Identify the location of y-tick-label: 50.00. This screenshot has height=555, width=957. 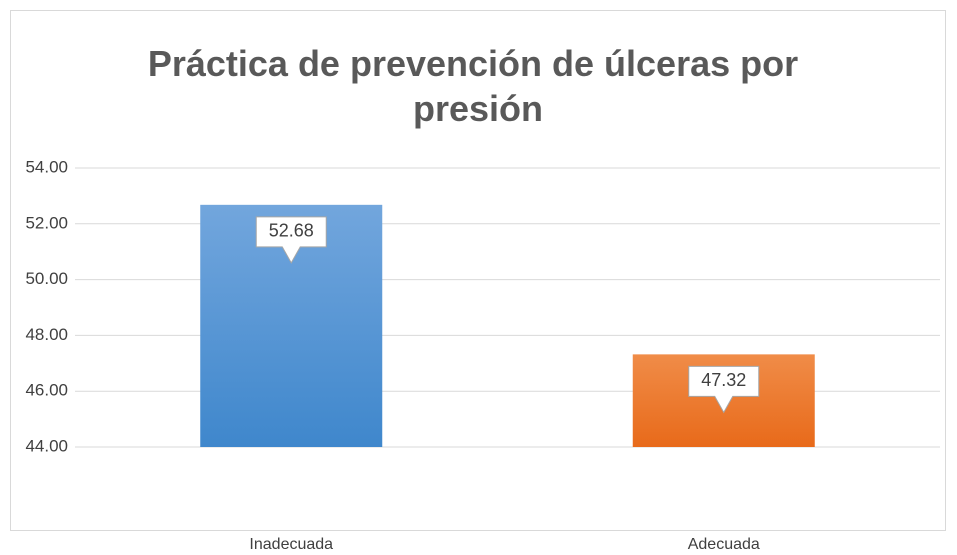
(46, 278).